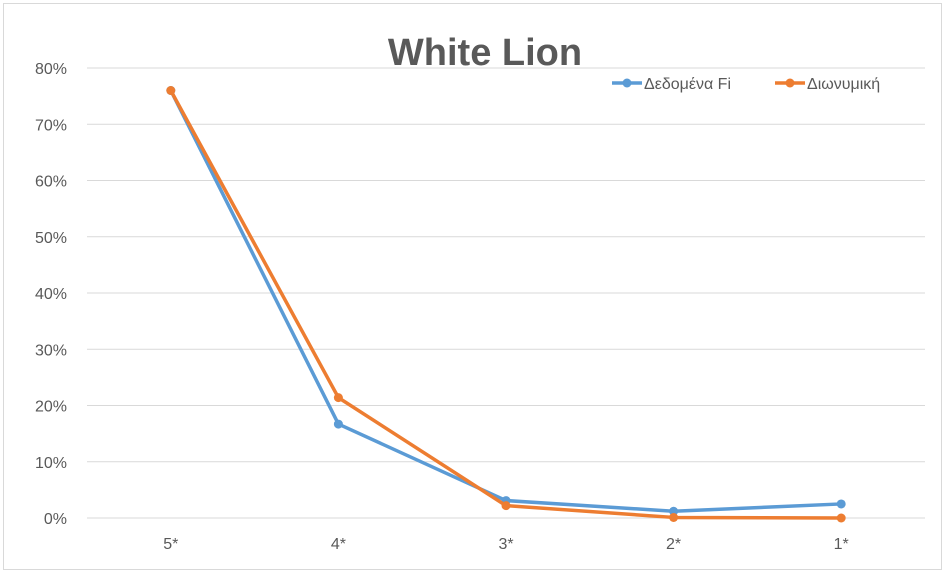 This screenshot has width=947, height=575. I want to click on y-tick-label: 40%, so click(51, 294).